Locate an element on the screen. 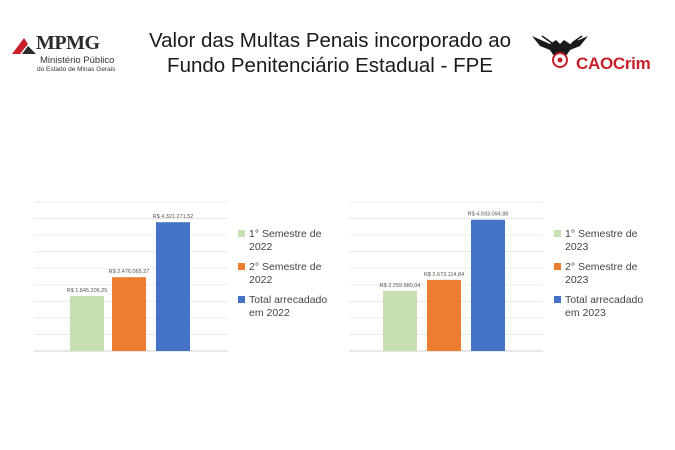 This screenshot has height=450, width=675. legend-label-second-semester: 2° Semestre de 2022 is located at coordinates (285, 273).